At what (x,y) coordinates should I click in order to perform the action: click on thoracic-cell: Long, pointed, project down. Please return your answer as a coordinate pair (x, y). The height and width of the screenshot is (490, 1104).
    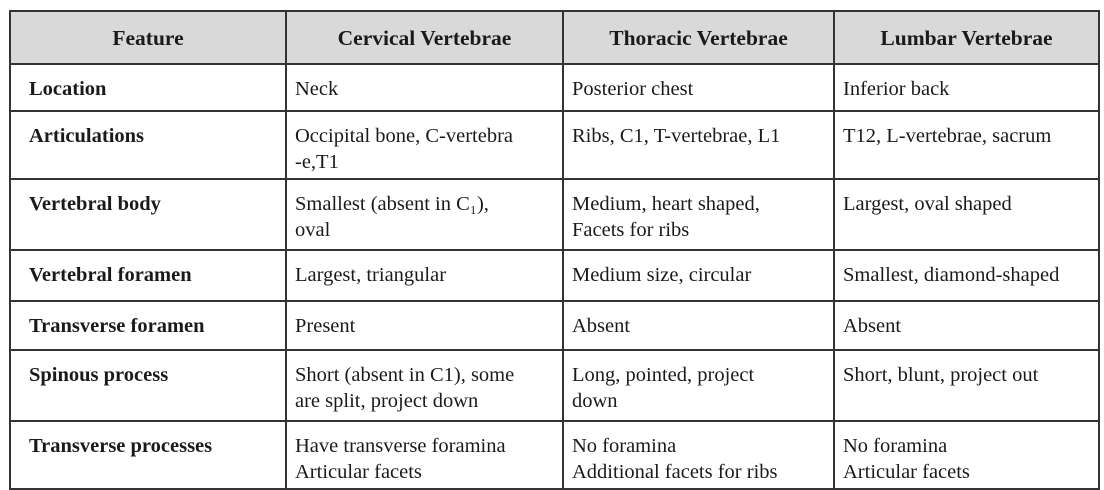
    Looking at the image, I should click on (698, 385).